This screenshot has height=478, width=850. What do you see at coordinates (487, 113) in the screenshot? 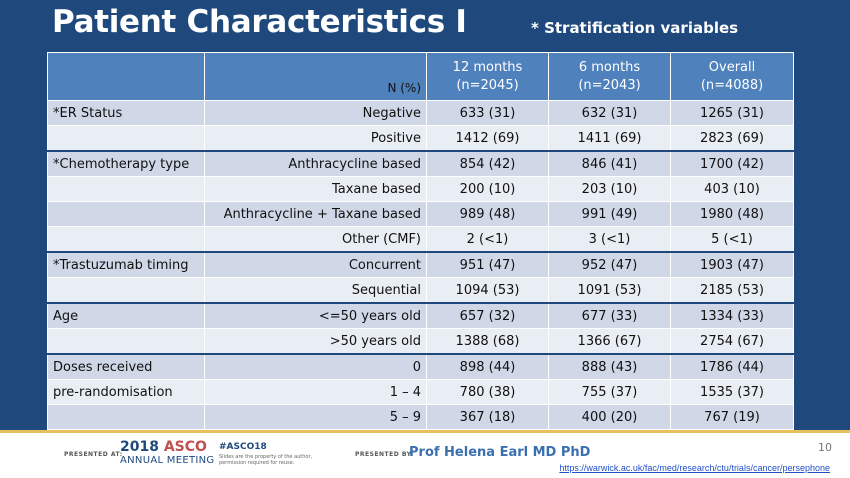
I see `value-12-months-cell: 633 (31)` at bounding box center [487, 113].